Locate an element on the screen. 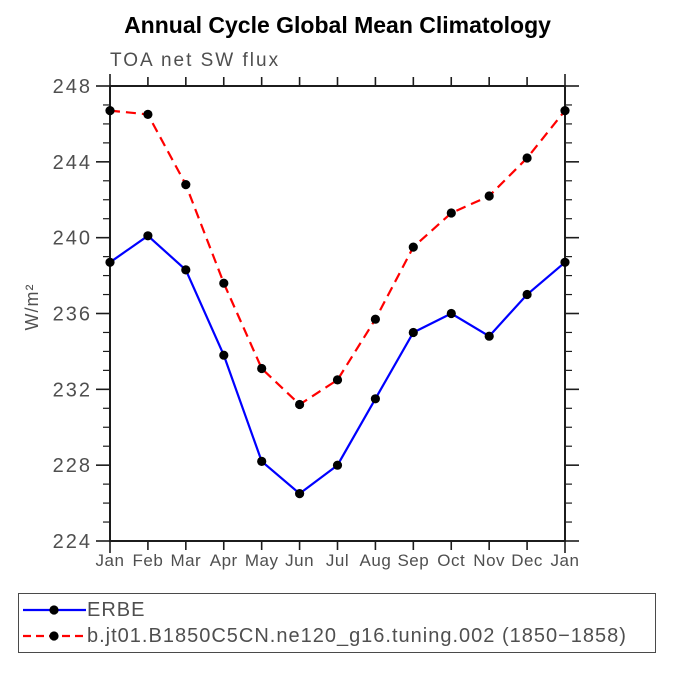 This screenshot has width=675, height=675. erbe-line-sample-icon is located at coordinates (54, 610).